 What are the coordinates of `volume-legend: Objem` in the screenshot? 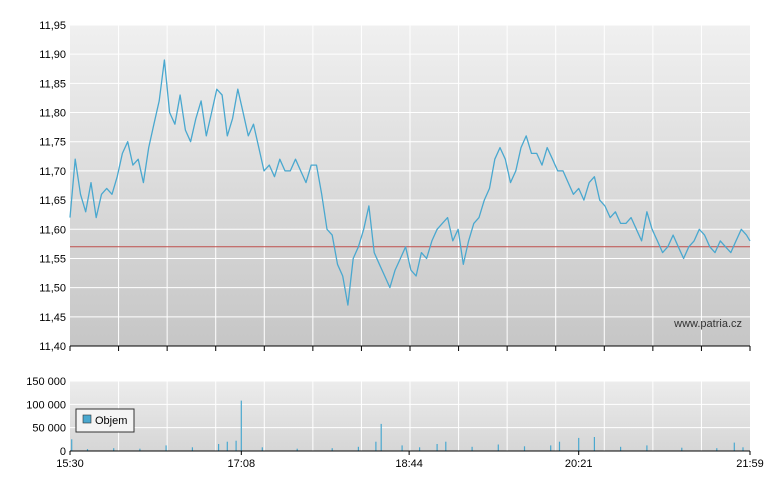 It's located at (105, 420).